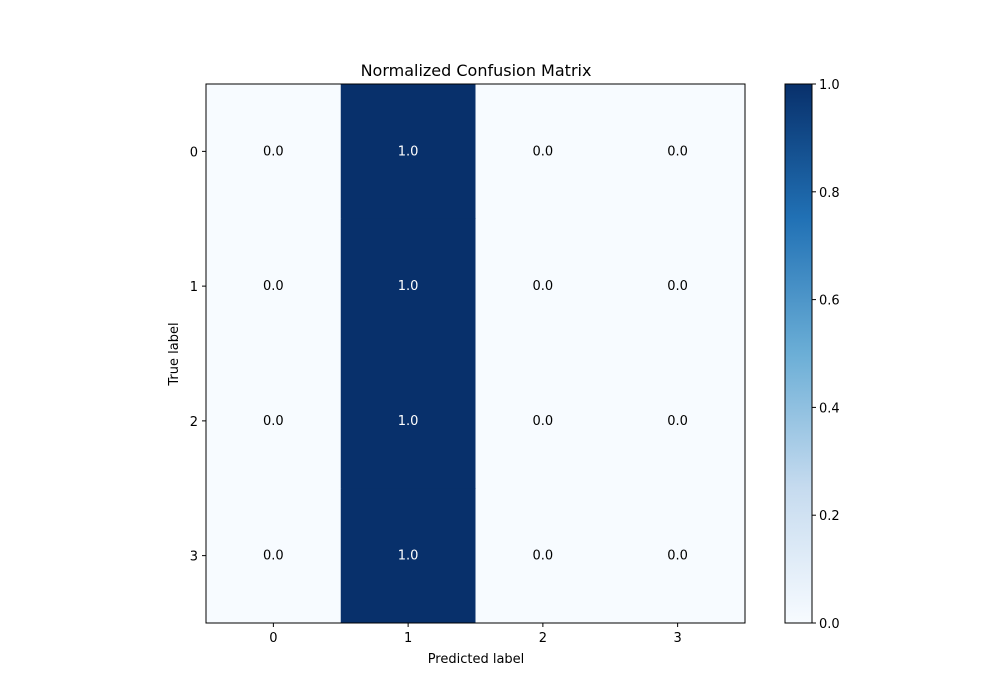 This screenshot has height=700, width=1000. What do you see at coordinates (829, 408) in the screenshot?
I see `colorbar-tick-label: 0.4` at bounding box center [829, 408].